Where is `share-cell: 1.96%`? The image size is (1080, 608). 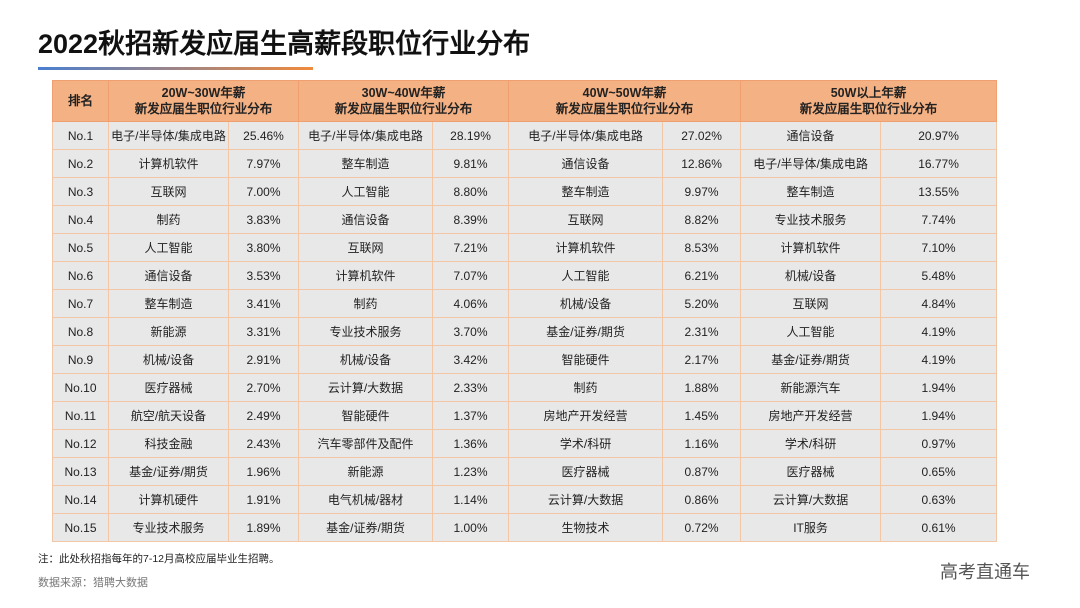
share-cell: 1.96% is located at coordinates (263, 471).